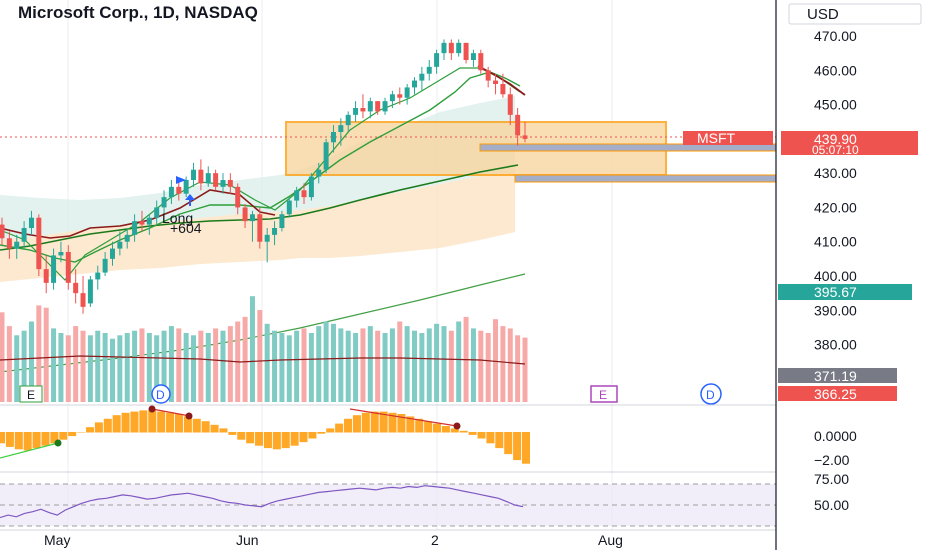  What do you see at coordinates (604, 394) in the screenshot?
I see `event-marker-earnings-2: E` at bounding box center [604, 394].